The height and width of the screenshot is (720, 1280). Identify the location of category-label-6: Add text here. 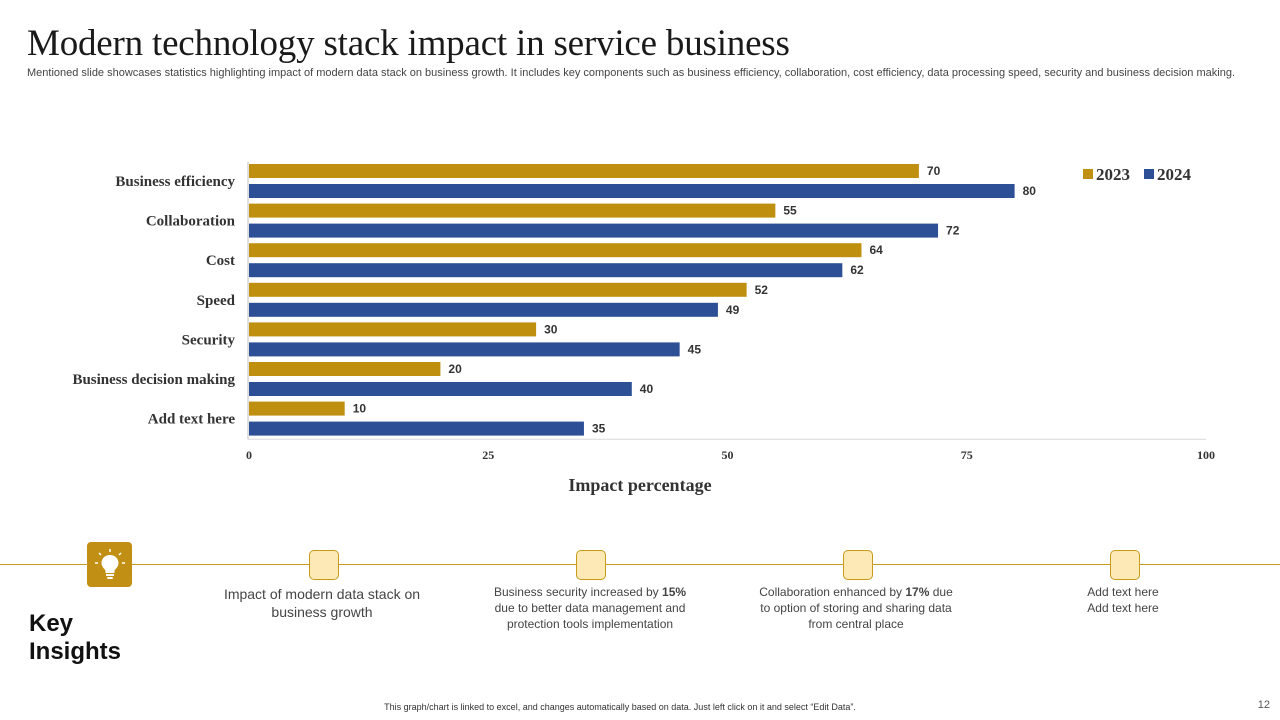
(192, 420).